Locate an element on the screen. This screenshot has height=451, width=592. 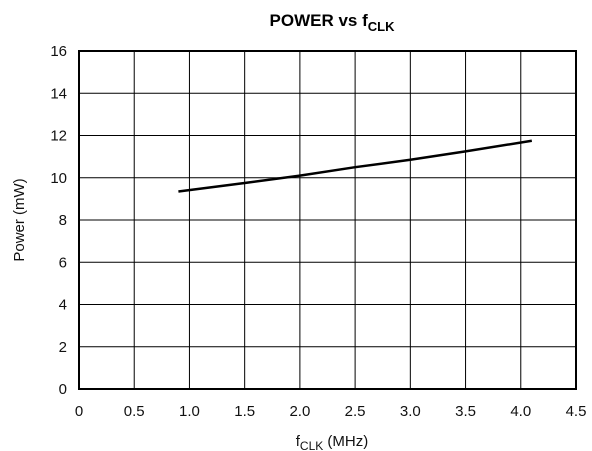
chart-title-subscript: CLK is located at coordinates (381, 26).